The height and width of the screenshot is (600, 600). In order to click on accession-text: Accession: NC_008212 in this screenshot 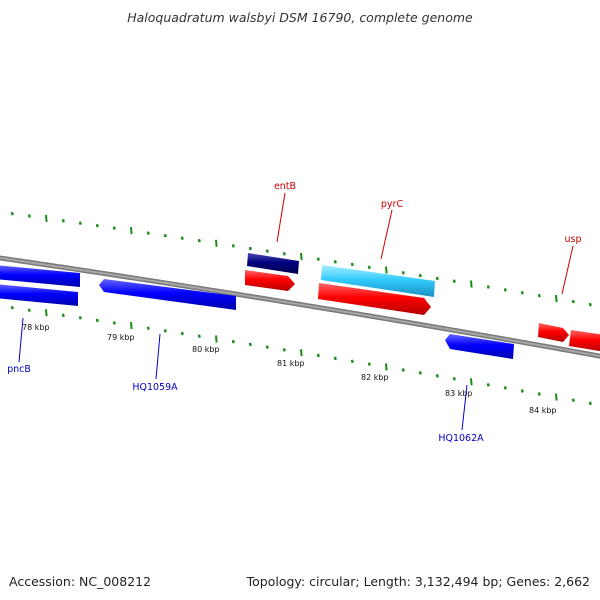, I will do `click(80, 581)`.